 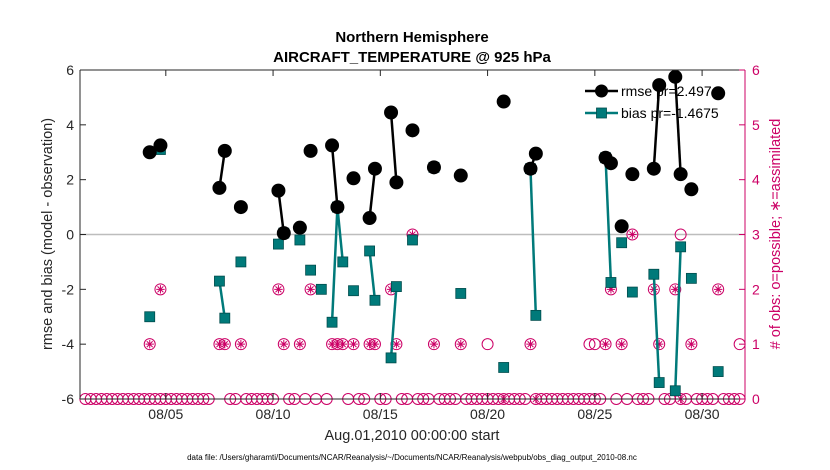 What do you see at coordinates (70, 125) in the screenshot?
I see `y-tick-label: 4` at bounding box center [70, 125].